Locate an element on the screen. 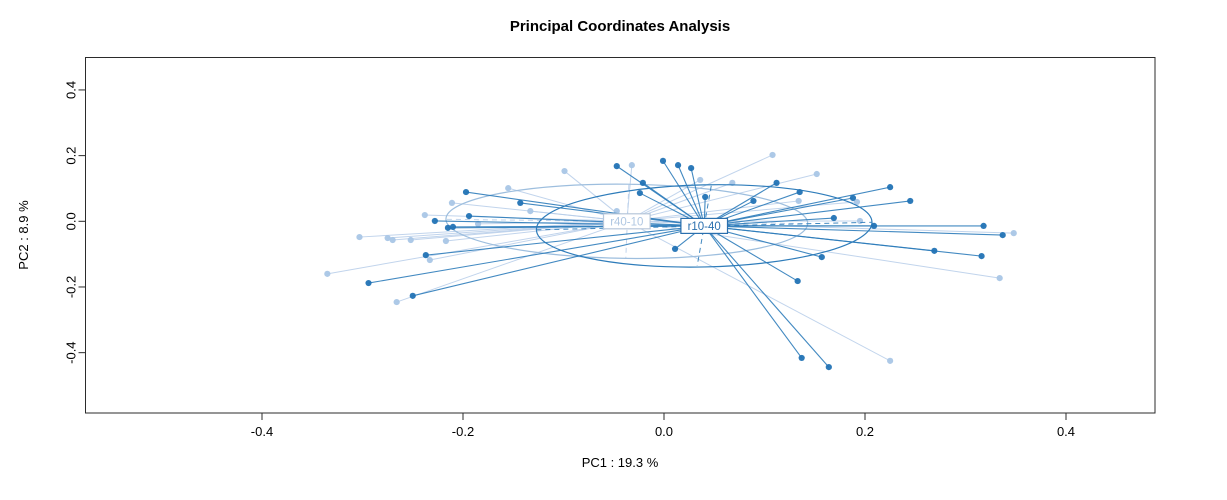 Image resolution: width=1227 pixels, height=500 pixels. y-tick-label: 0.4 is located at coordinates (71, 90).